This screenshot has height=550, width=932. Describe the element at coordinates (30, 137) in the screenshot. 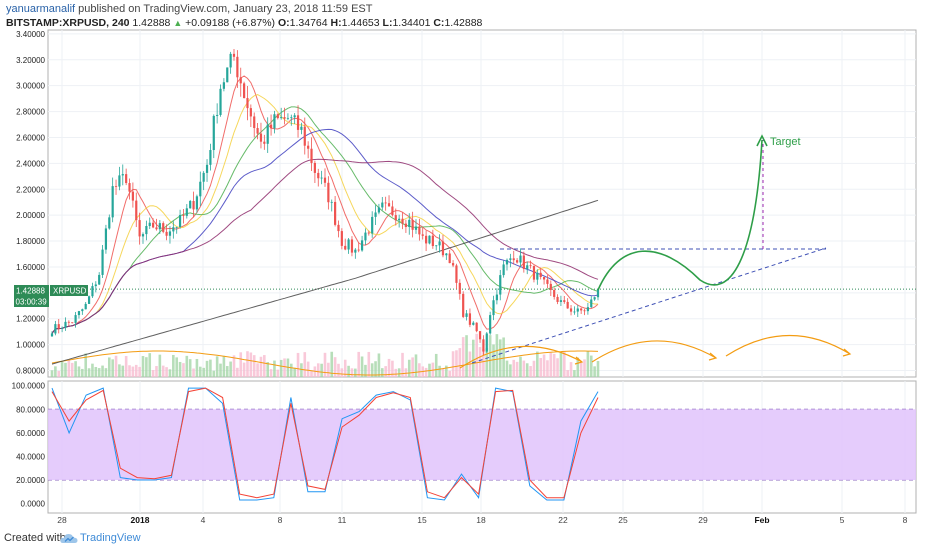

I see `price-tick-label: 2.60000` at that location.